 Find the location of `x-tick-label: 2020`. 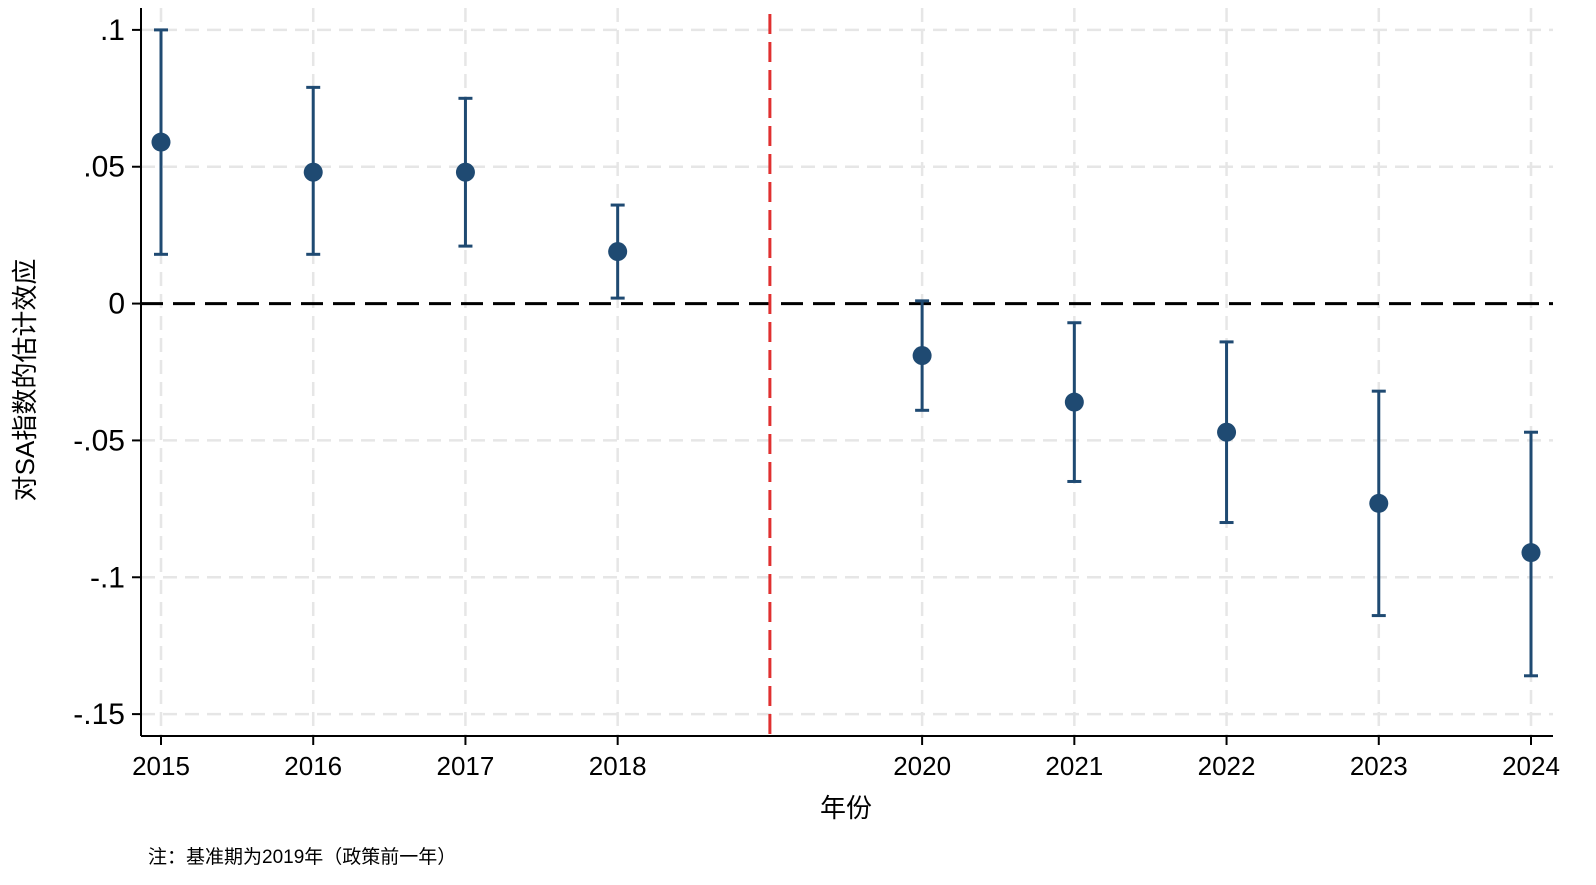

x-tick-label: 2020 is located at coordinates (922, 766).